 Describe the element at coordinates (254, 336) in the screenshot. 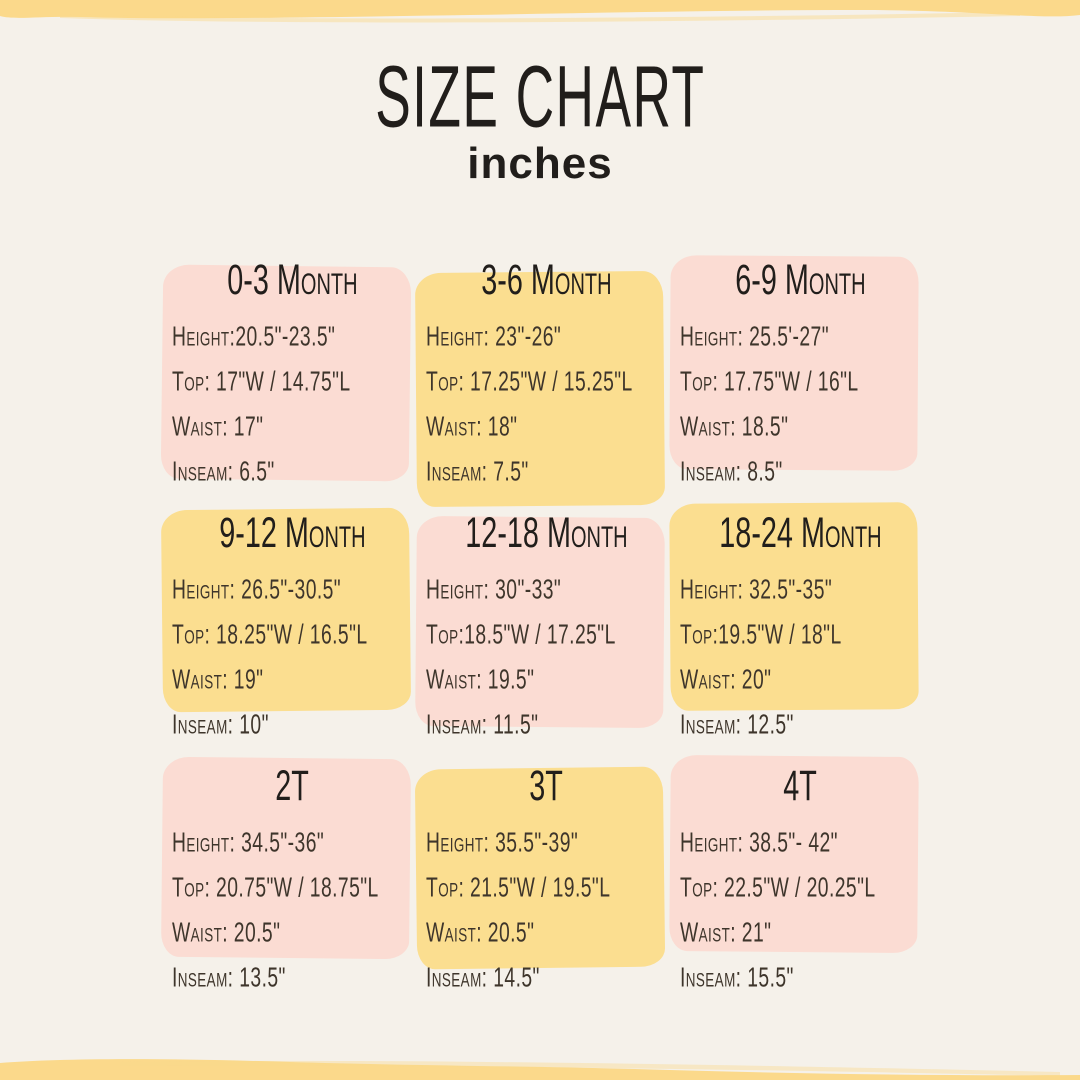

I see `height-row: Height:20.5"-23.5"` at that location.